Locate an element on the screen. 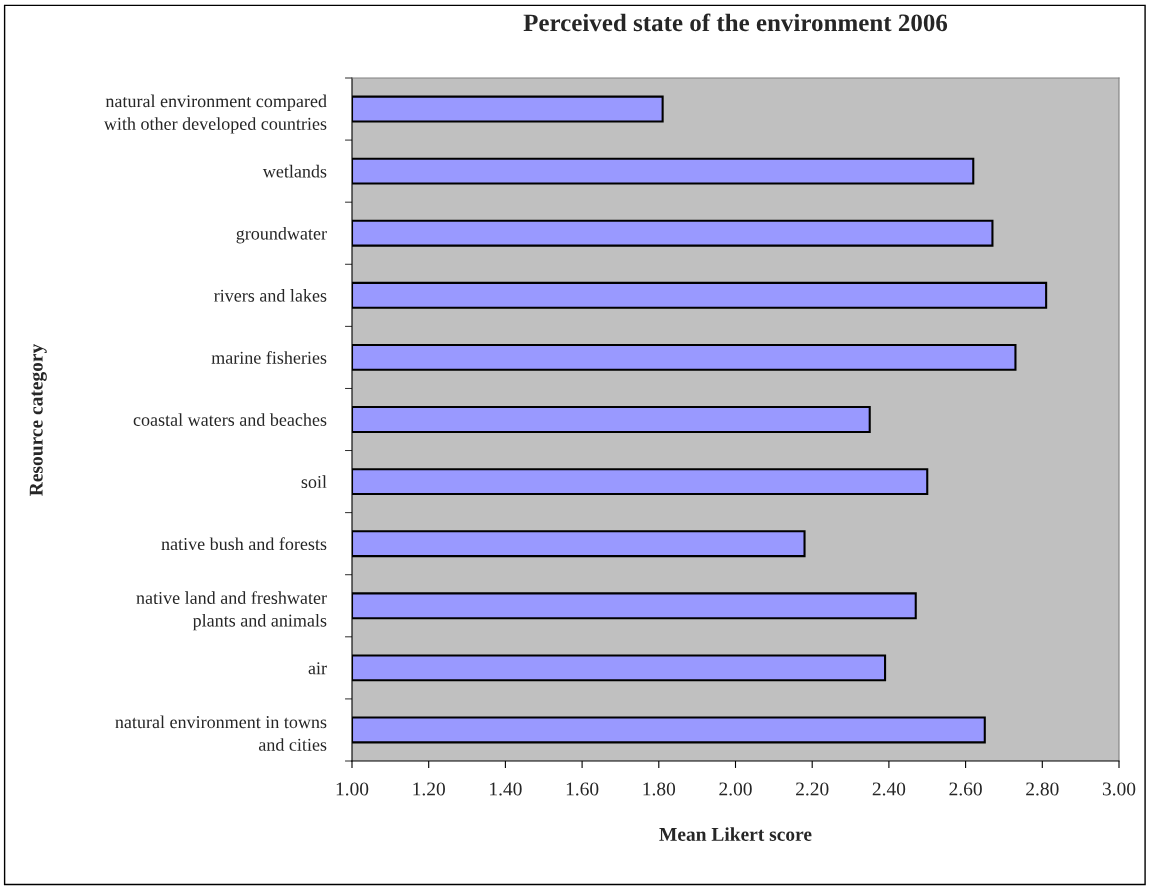  y-tick-label: natural environment compared with other developed countries is located at coordinates (215, 114).